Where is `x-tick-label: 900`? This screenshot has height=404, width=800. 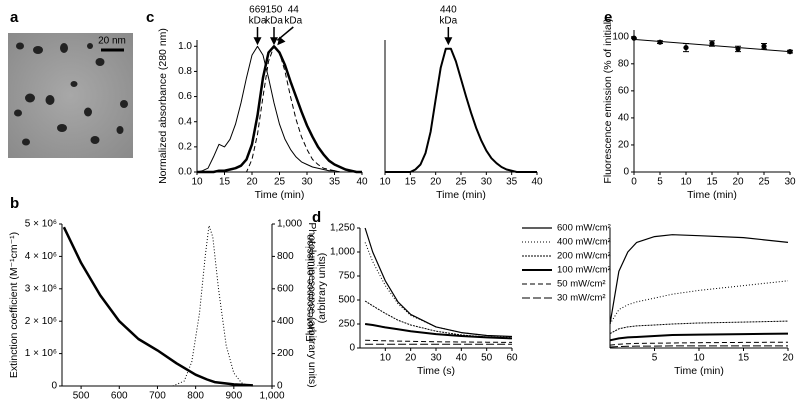
x-tick-label: 900 is located at coordinates (233, 396).